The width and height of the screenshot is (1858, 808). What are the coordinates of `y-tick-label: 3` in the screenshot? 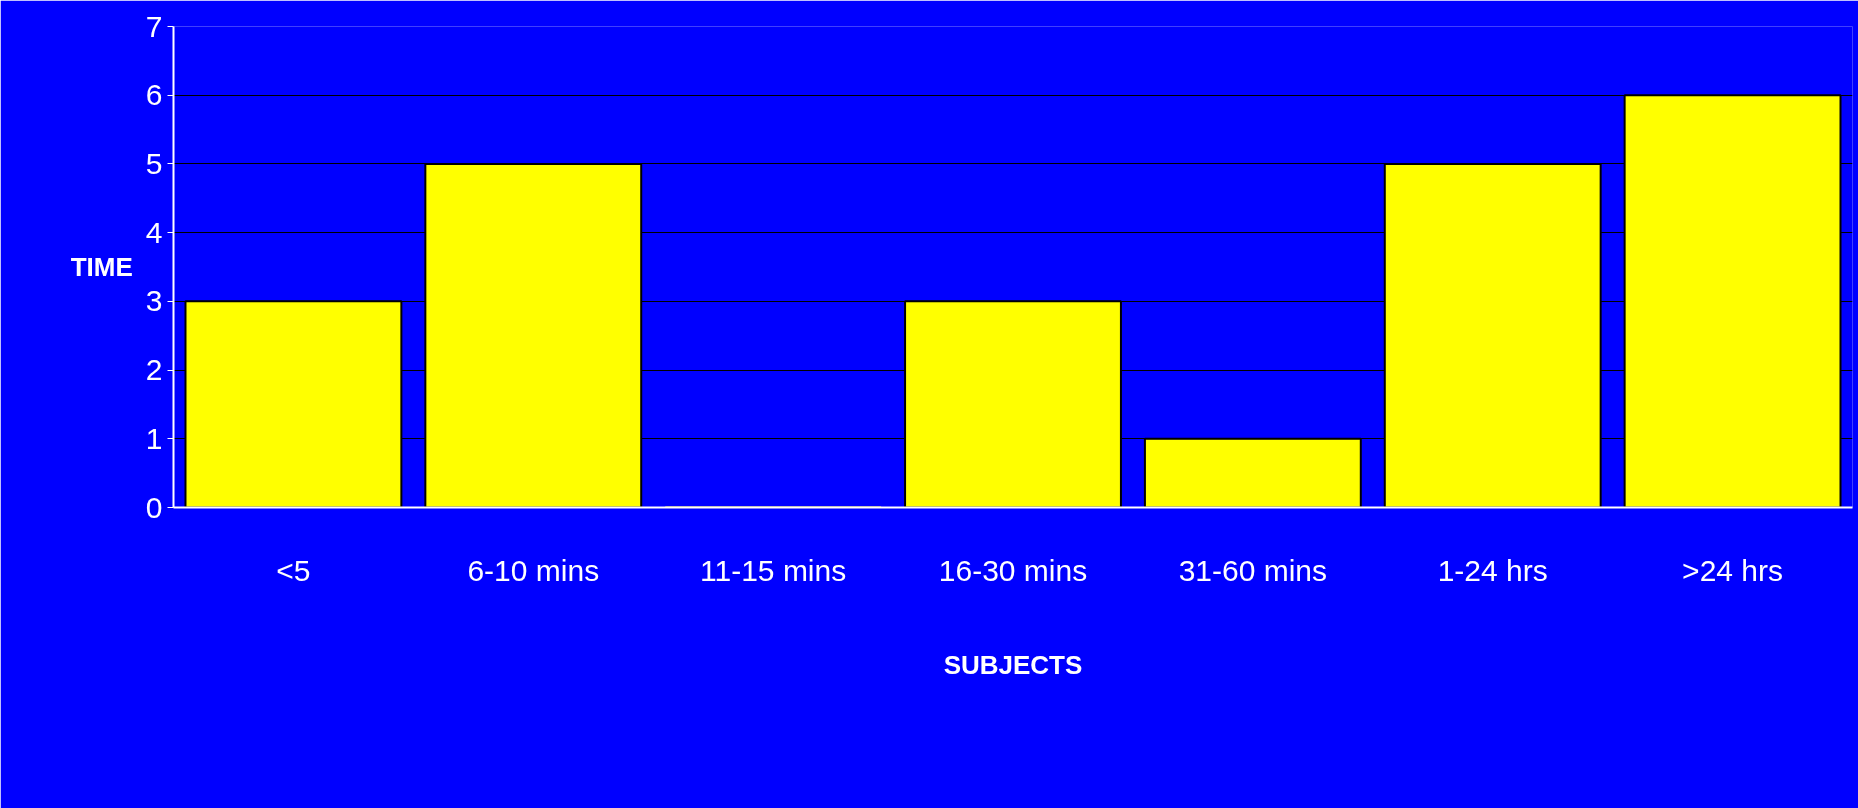 It's located at (154, 301).